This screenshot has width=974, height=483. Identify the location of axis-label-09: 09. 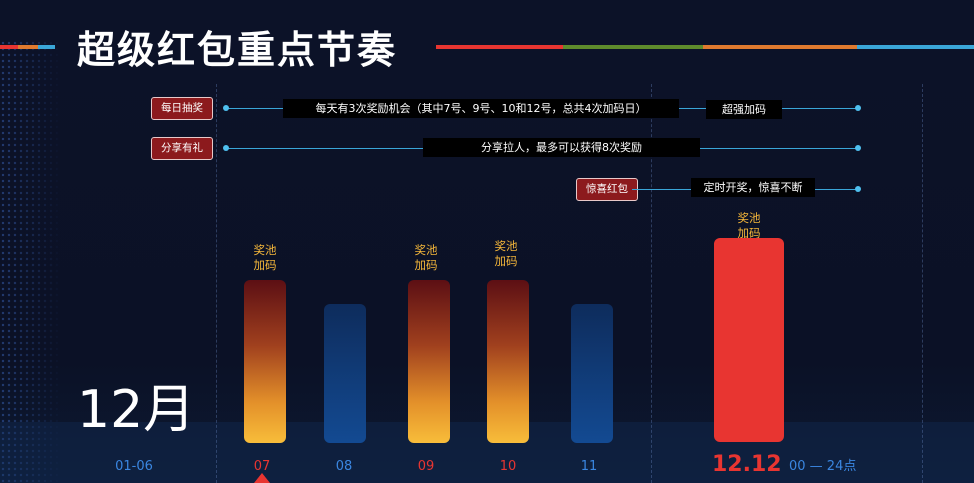
(426, 466).